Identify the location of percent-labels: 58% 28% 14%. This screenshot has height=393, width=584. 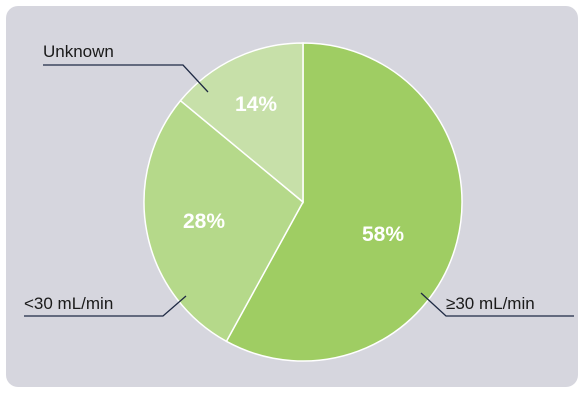
(293, 169).